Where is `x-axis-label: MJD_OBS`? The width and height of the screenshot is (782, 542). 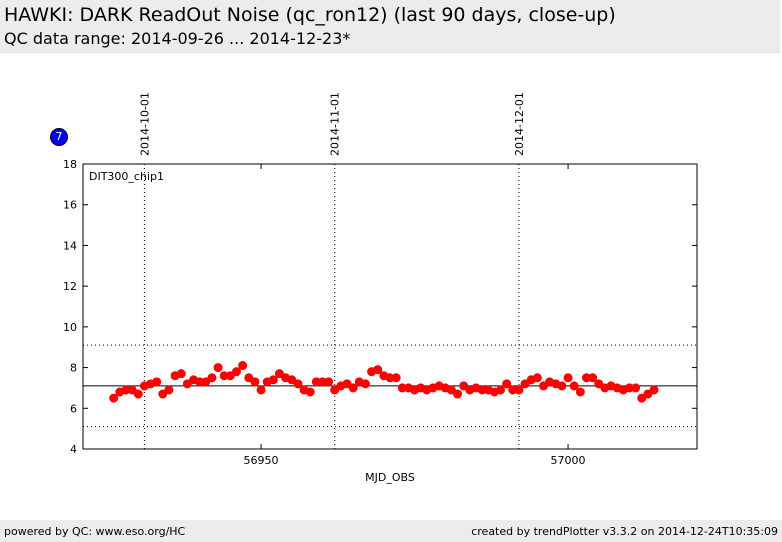 x-axis-label: MJD_OBS is located at coordinates (390, 477).